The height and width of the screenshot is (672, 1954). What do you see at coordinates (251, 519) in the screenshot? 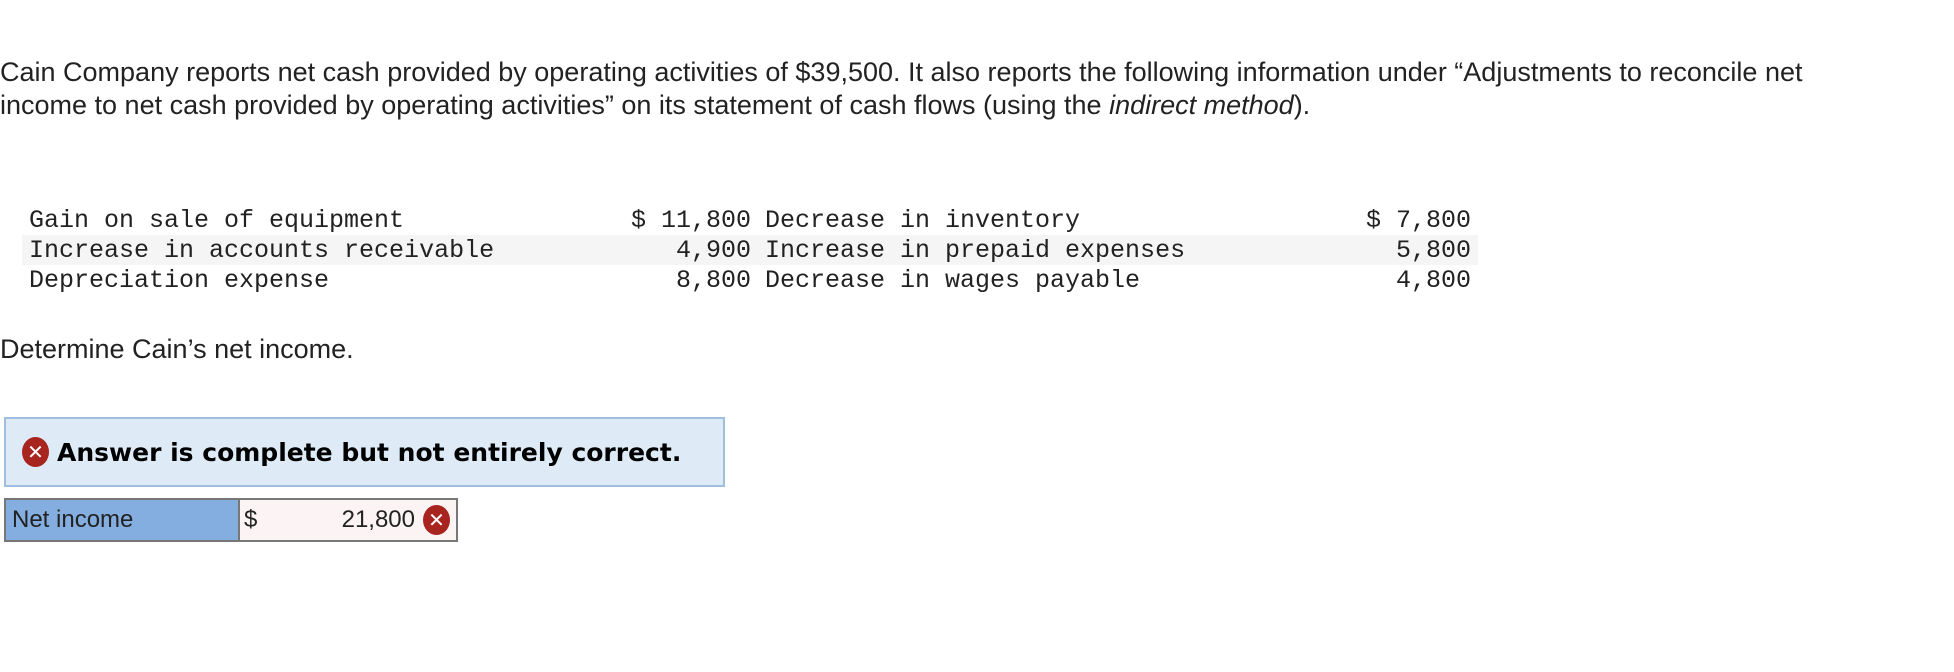
I see `currency-symbol: $` at bounding box center [251, 519].